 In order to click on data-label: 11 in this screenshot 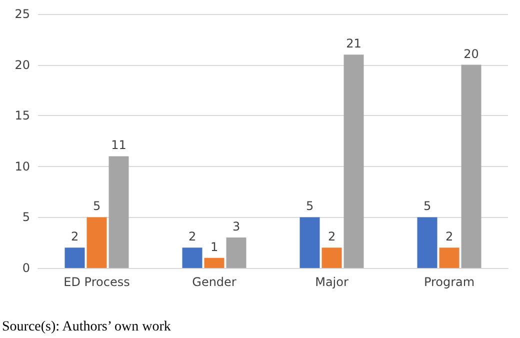, I will do `click(118, 145)`.